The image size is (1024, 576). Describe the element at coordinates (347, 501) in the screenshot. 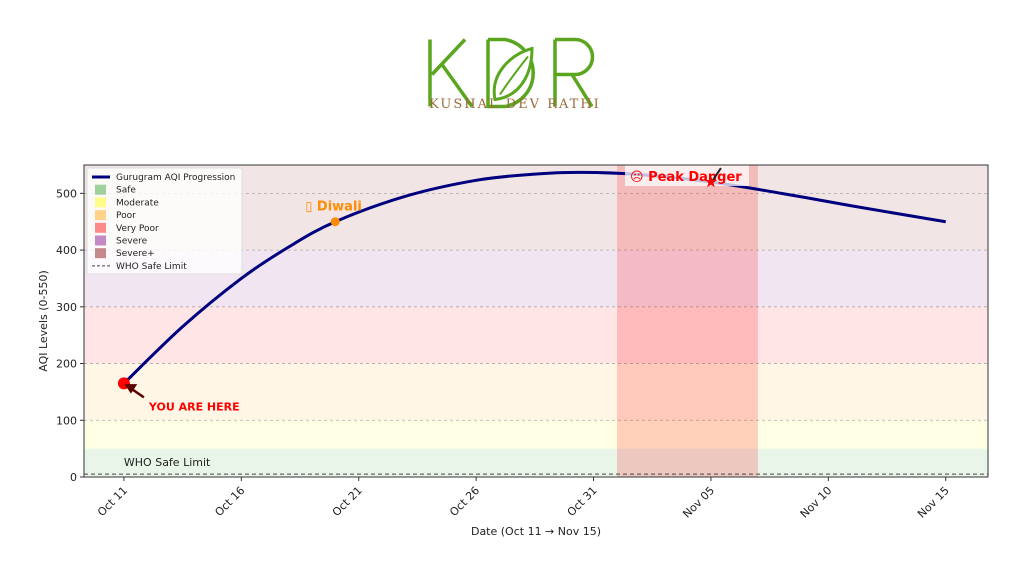

I see `x-tick-label: Oct 21` at that location.